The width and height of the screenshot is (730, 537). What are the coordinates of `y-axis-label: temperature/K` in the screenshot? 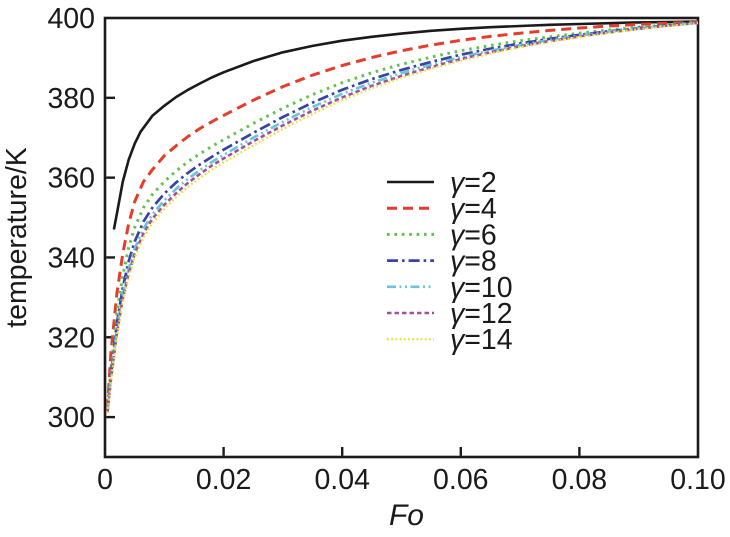 It's located at (17, 237).